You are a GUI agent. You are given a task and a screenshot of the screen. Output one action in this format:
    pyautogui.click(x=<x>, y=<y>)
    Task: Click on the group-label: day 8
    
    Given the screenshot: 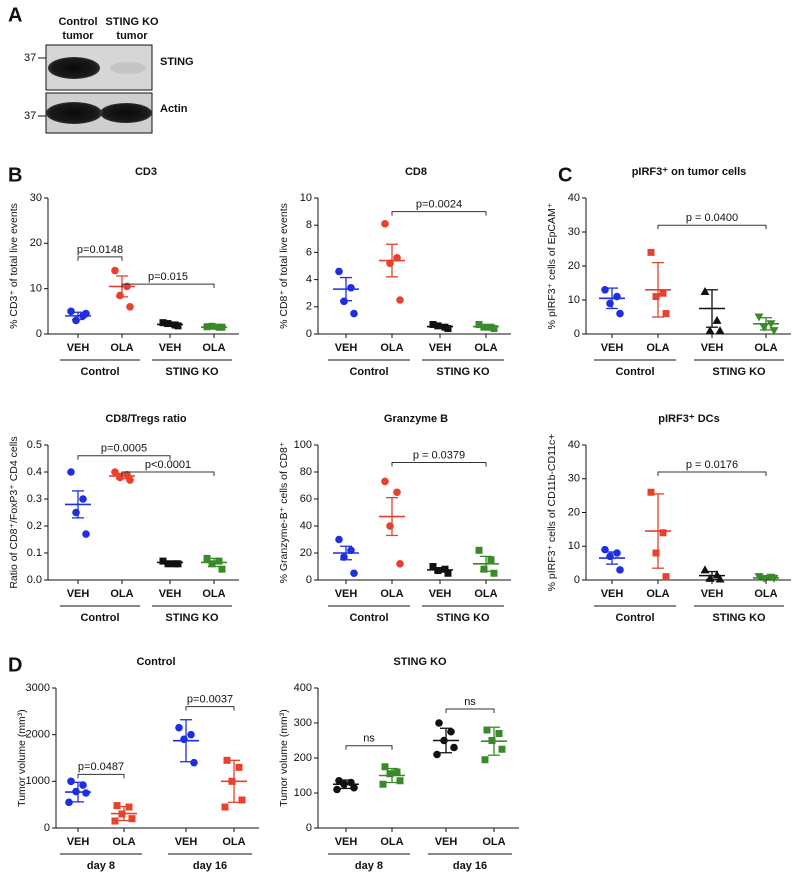 What is the action you would take?
    pyautogui.click(x=369, y=866)
    